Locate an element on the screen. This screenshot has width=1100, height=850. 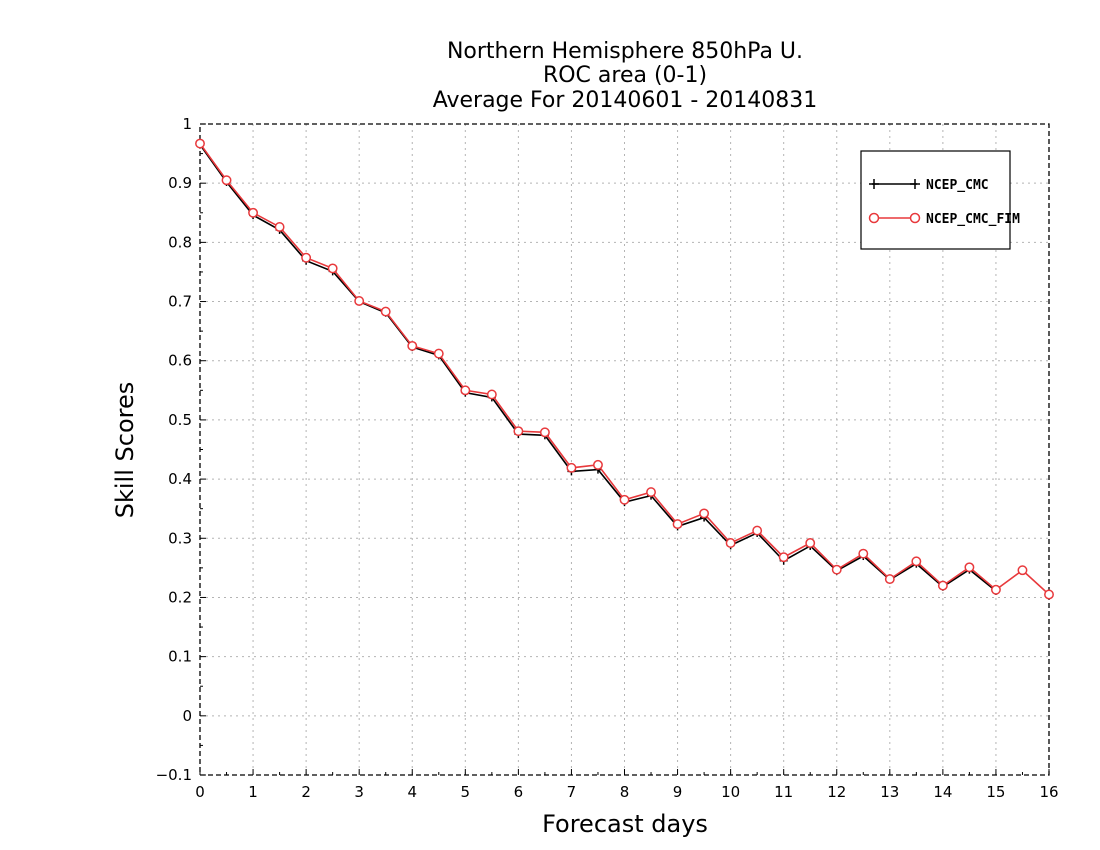
x-tick-label: 11 is located at coordinates (783, 792).